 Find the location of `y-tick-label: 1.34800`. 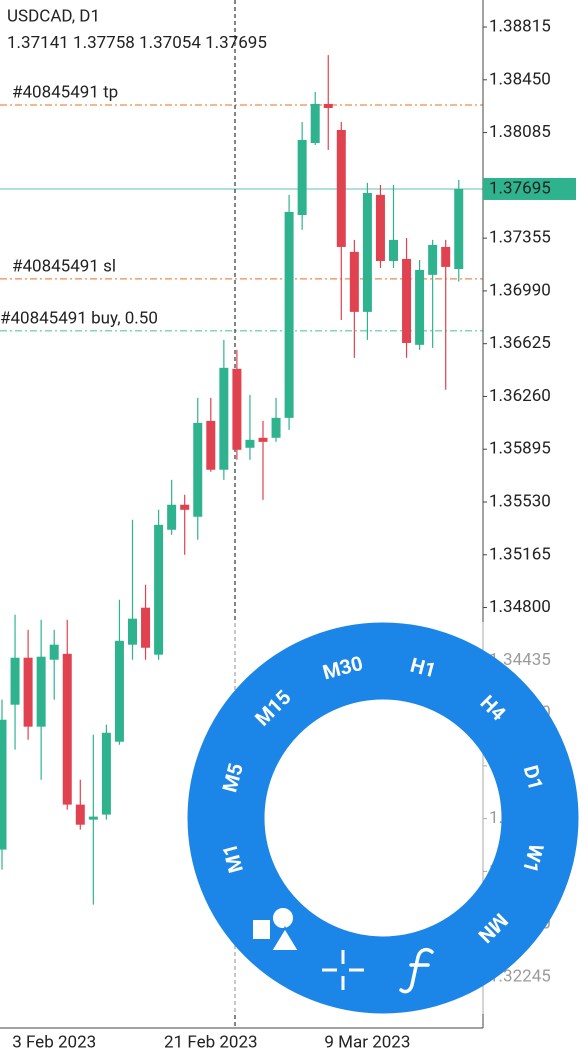

y-tick-label: 1.34800 is located at coordinates (520, 607).